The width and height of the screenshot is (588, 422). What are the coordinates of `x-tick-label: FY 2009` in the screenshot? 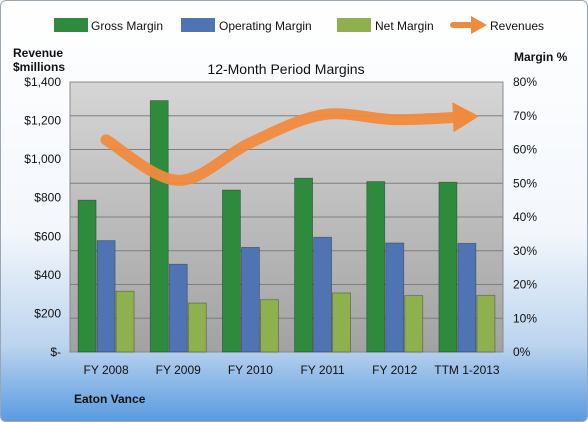 It's located at (178, 370).